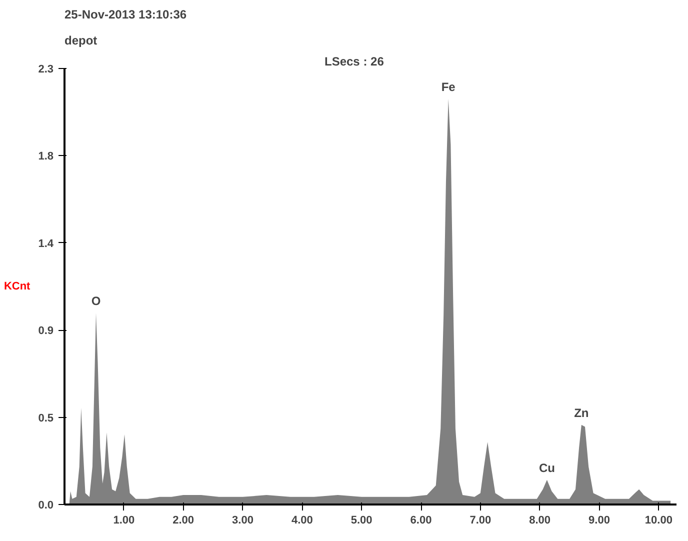  I want to click on annotation: LSecs : 26, so click(354, 61).